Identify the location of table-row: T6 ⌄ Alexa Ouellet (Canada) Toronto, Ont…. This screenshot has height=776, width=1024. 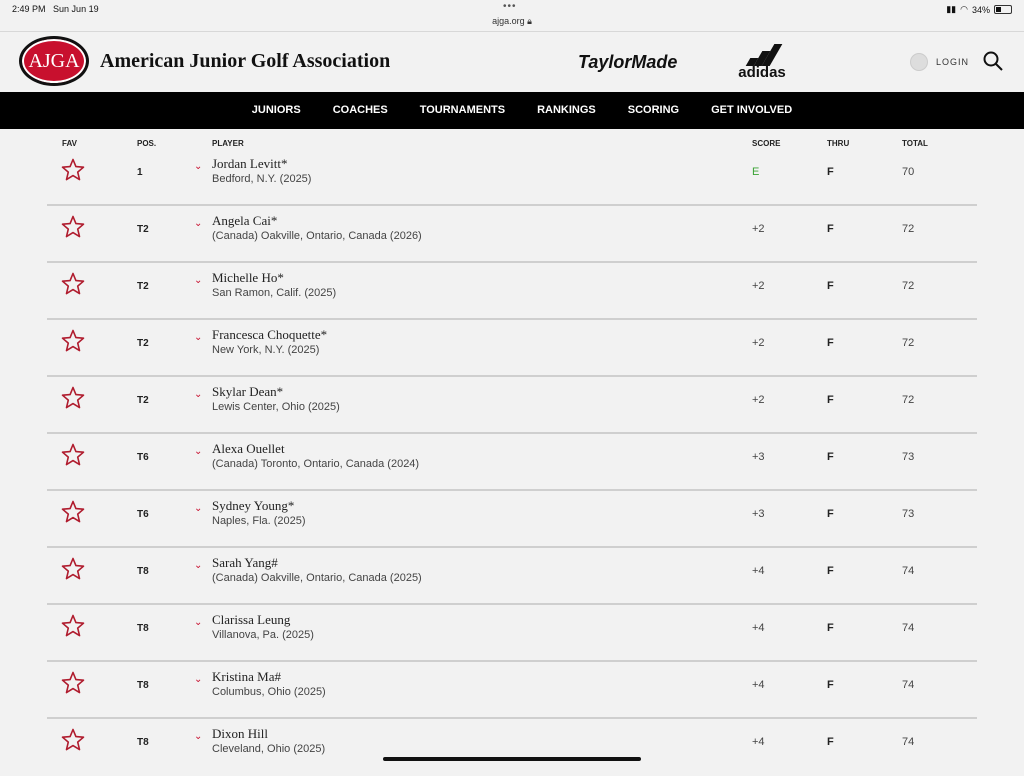
(512, 462).